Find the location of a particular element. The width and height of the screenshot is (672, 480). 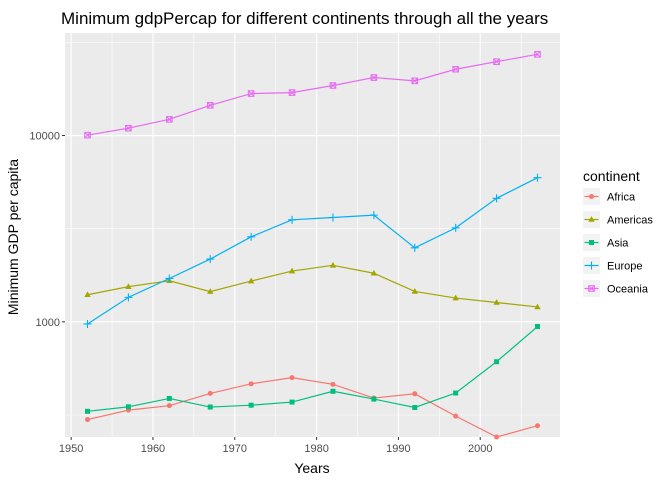

legend-item-europe: Europe is located at coordinates (612, 265).